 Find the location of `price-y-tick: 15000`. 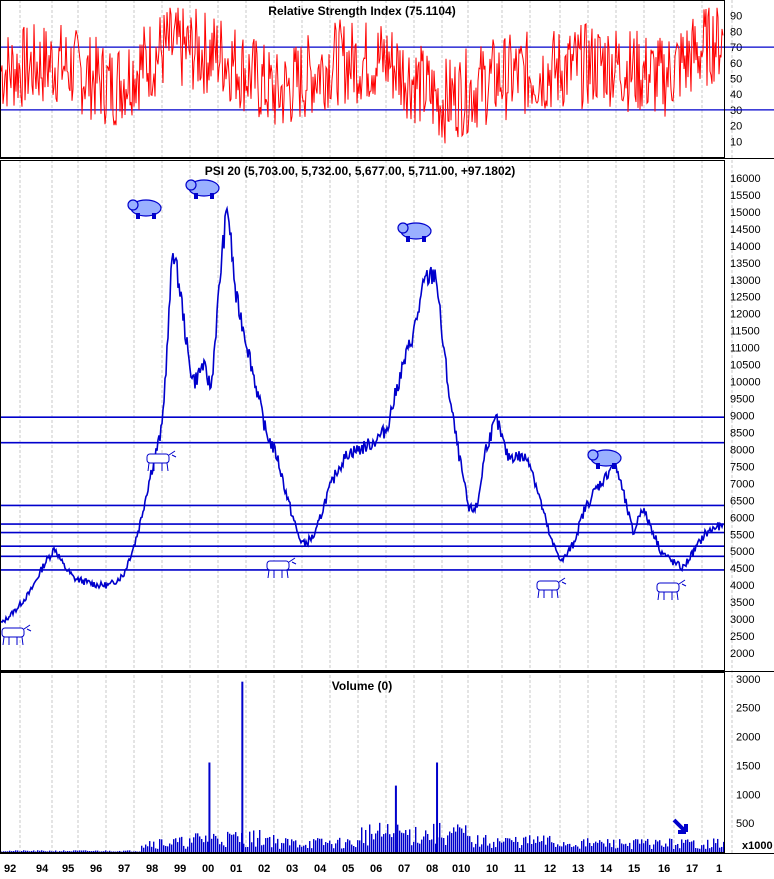

price-y-tick: 15000 is located at coordinates (745, 213).